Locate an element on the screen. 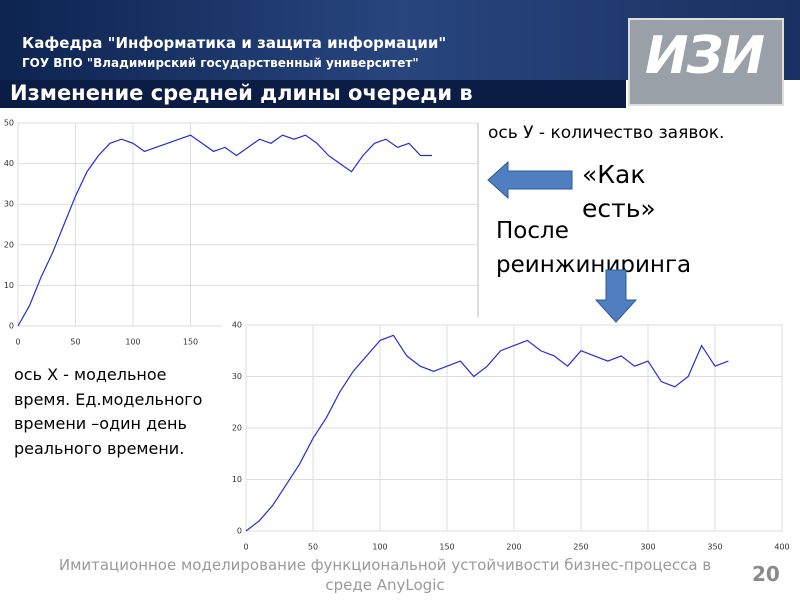 The width and height of the screenshot is (800, 600). x-tick-label: 400 is located at coordinates (781, 547).